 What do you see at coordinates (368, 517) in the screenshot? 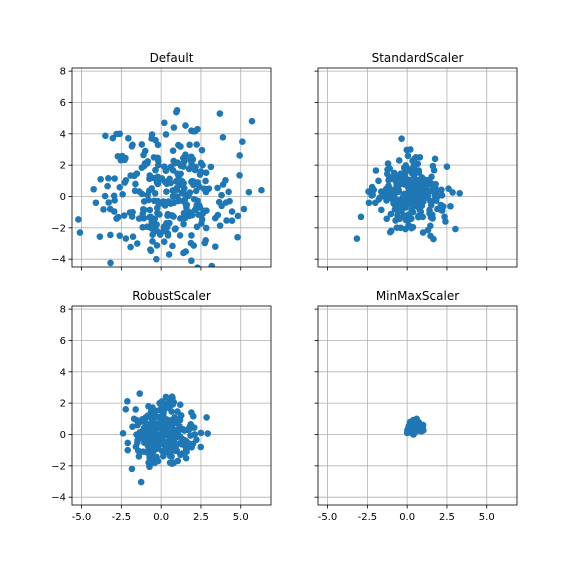
I see `x-tick-label: -2.5` at bounding box center [368, 517].